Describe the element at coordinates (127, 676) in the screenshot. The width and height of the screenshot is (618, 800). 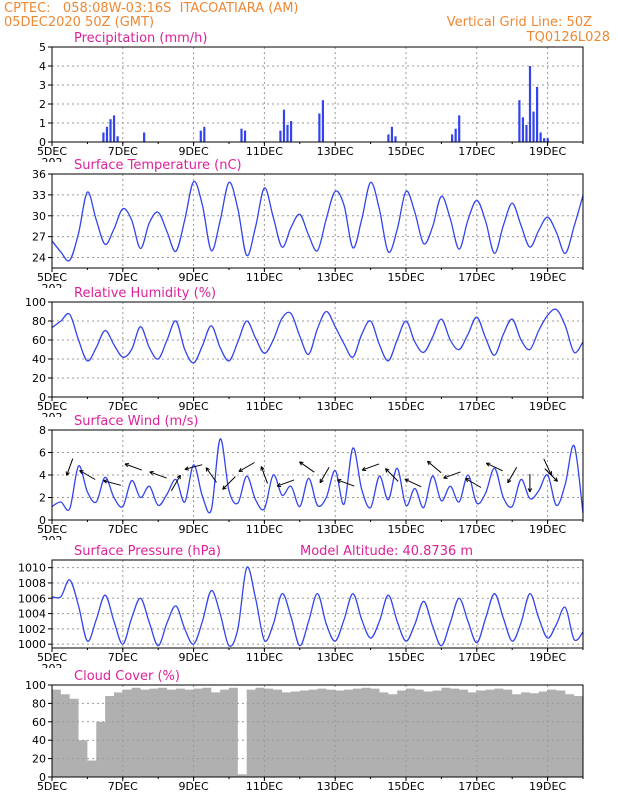
I see `cloud-title: Cloud Cover (%)` at that location.